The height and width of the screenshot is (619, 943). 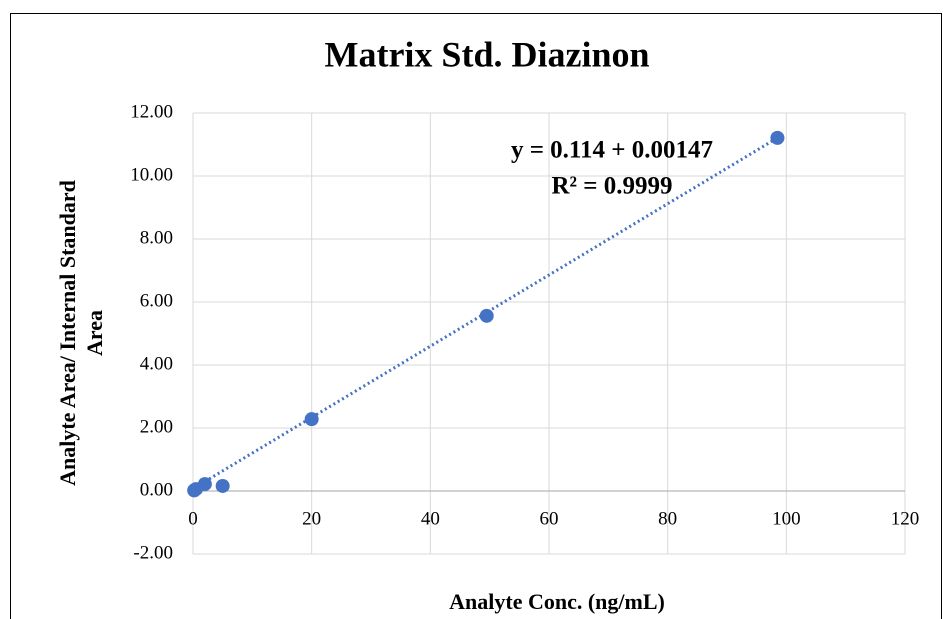 I want to click on y-tick-label: 8.00, so click(x=156, y=237).